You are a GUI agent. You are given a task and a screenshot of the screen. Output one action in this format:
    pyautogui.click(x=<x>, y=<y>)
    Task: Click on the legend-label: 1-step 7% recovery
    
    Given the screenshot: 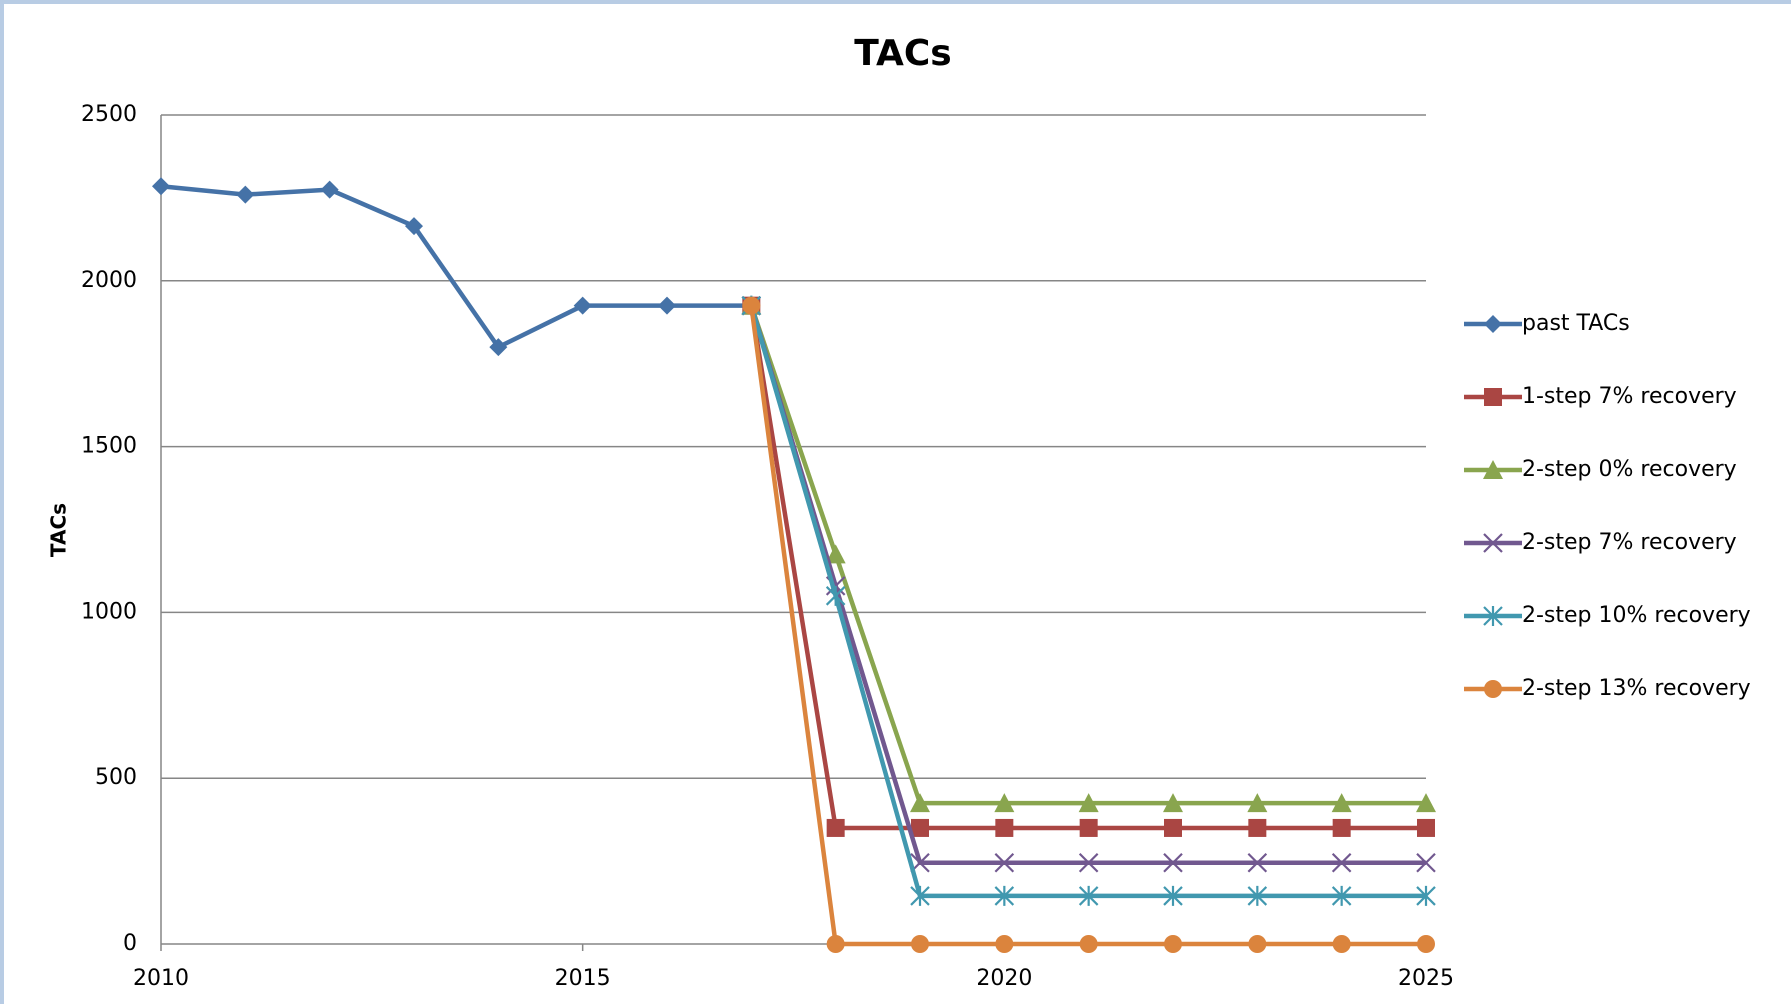 What is the action you would take?
    pyautogui.click(x=1629, y=396)
    